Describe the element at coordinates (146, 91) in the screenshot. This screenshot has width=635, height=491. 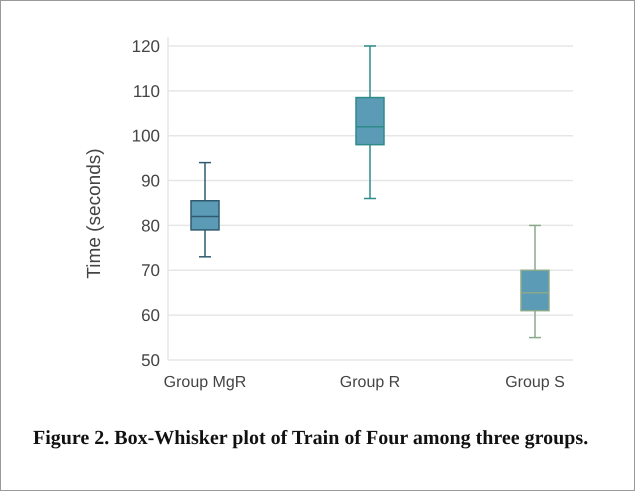
I see `y-tick-label: 110` at that location.